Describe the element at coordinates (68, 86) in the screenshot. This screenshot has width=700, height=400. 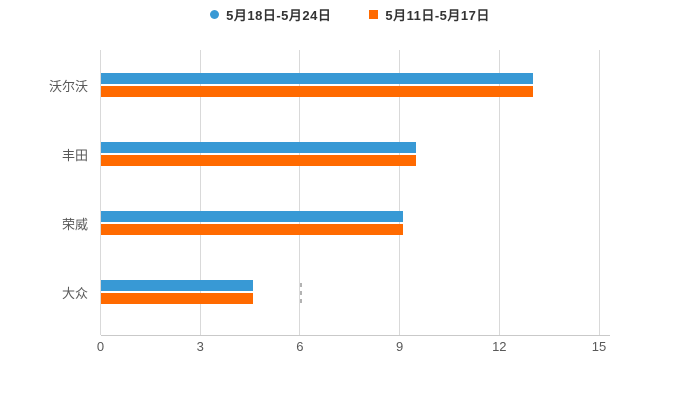
I see `y-axis-label: 沃尔沃` at that location.